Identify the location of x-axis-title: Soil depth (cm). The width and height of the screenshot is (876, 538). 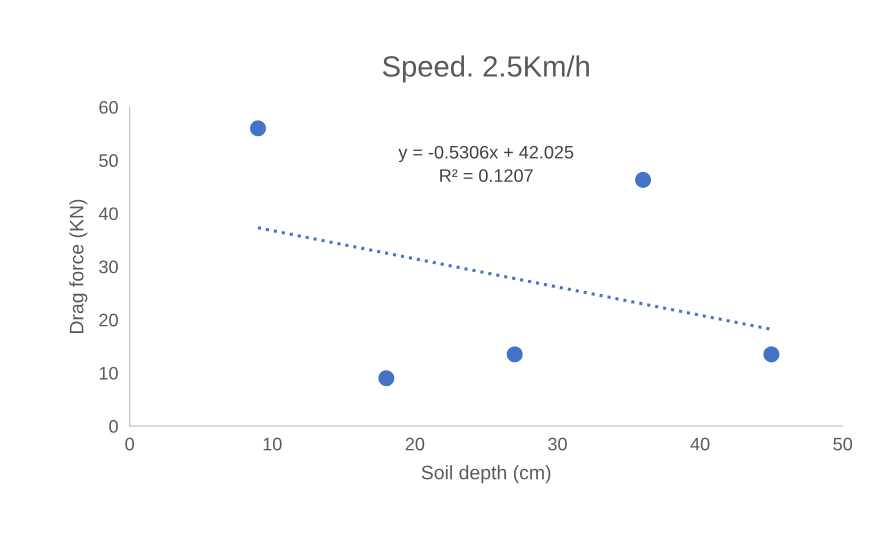
(486, 474).